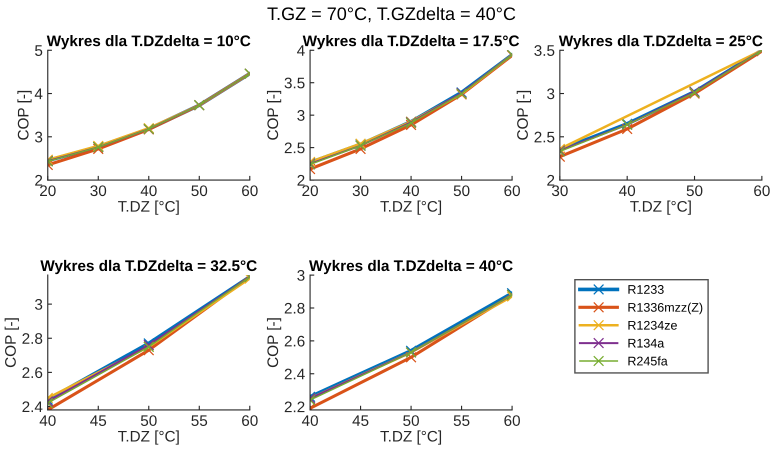 This screenshot has width=783, height=457. Describe the element at coordinates (665, 308) in the screenshot. I see `legend-label: R1336mzz(Z)` at that location.